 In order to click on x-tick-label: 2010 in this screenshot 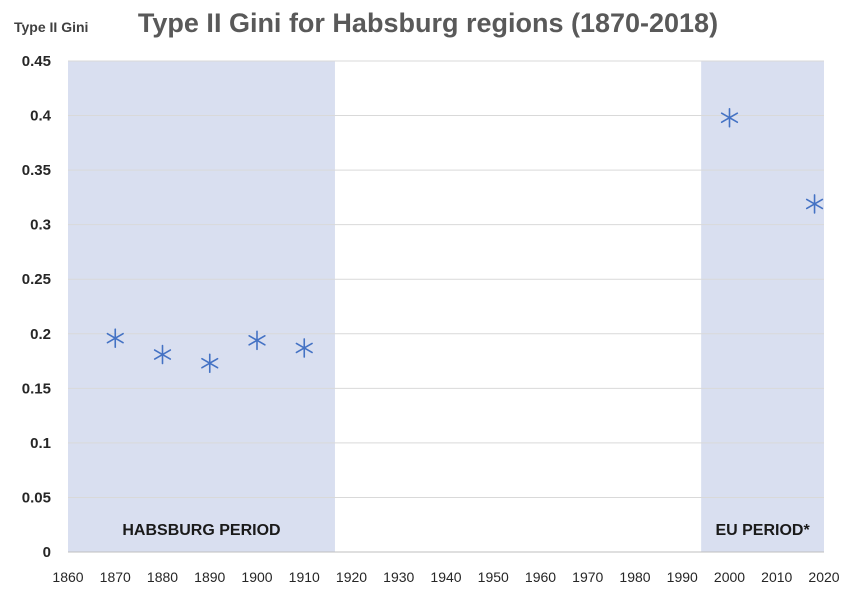, I will do `click(776, 577)`.